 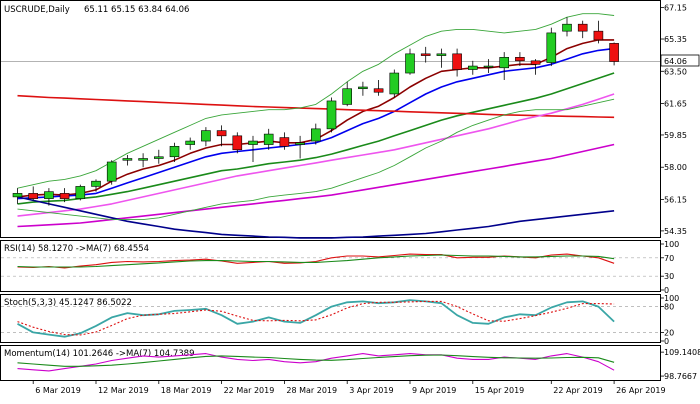 What do you see at coordinates (136, 10) in the screenshot?
I see `ohlc-label: 65.11 65.15 63.84 64.06` at bounding box center [136, 10].